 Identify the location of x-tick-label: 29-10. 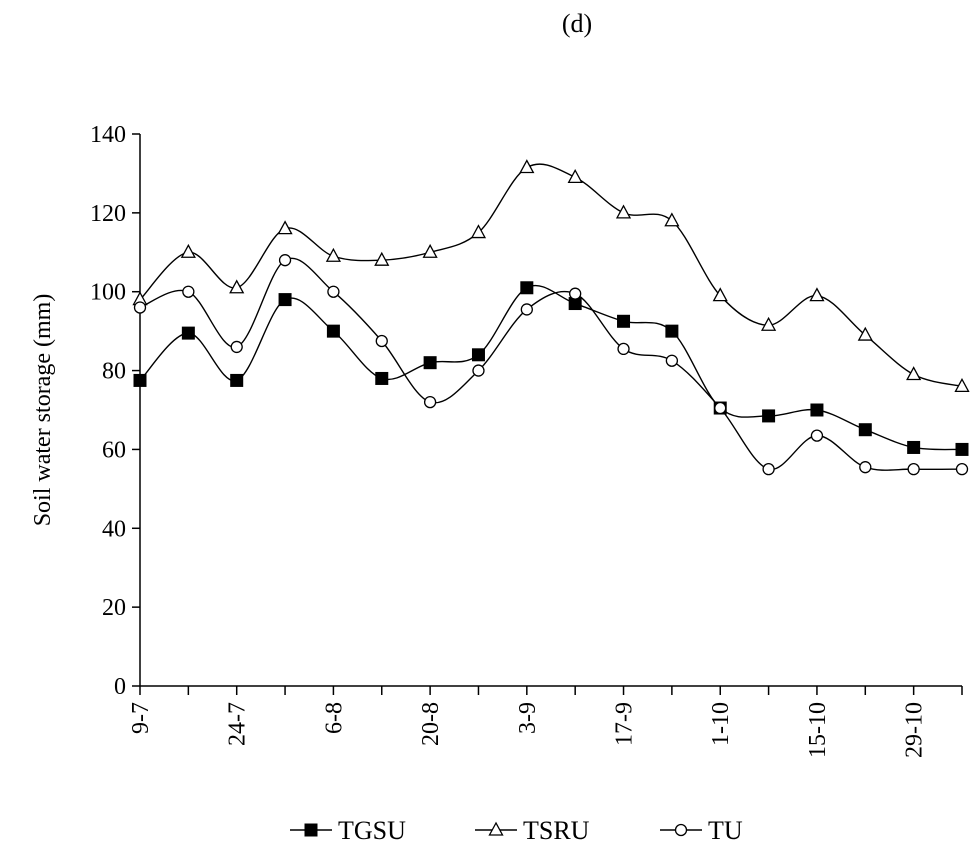
(915, 730).